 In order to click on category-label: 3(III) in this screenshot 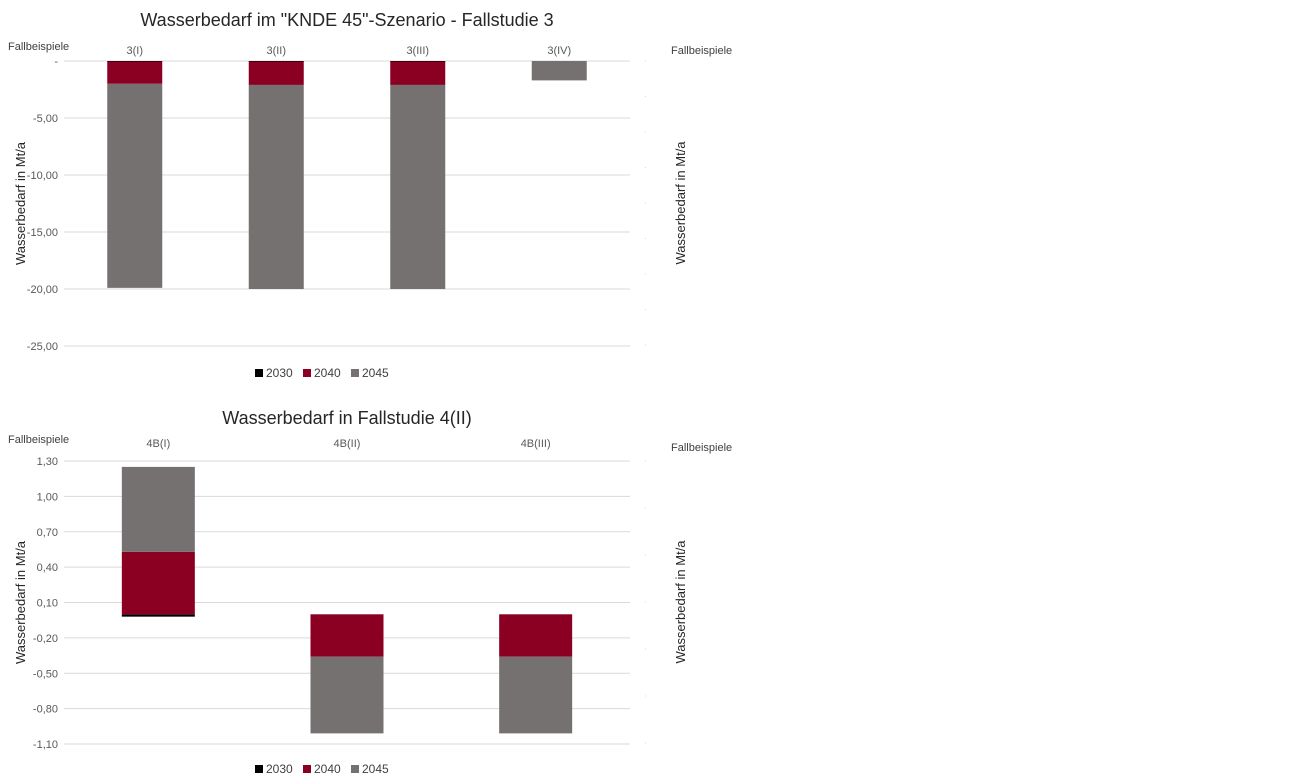, I will do `click(417, 51)`.